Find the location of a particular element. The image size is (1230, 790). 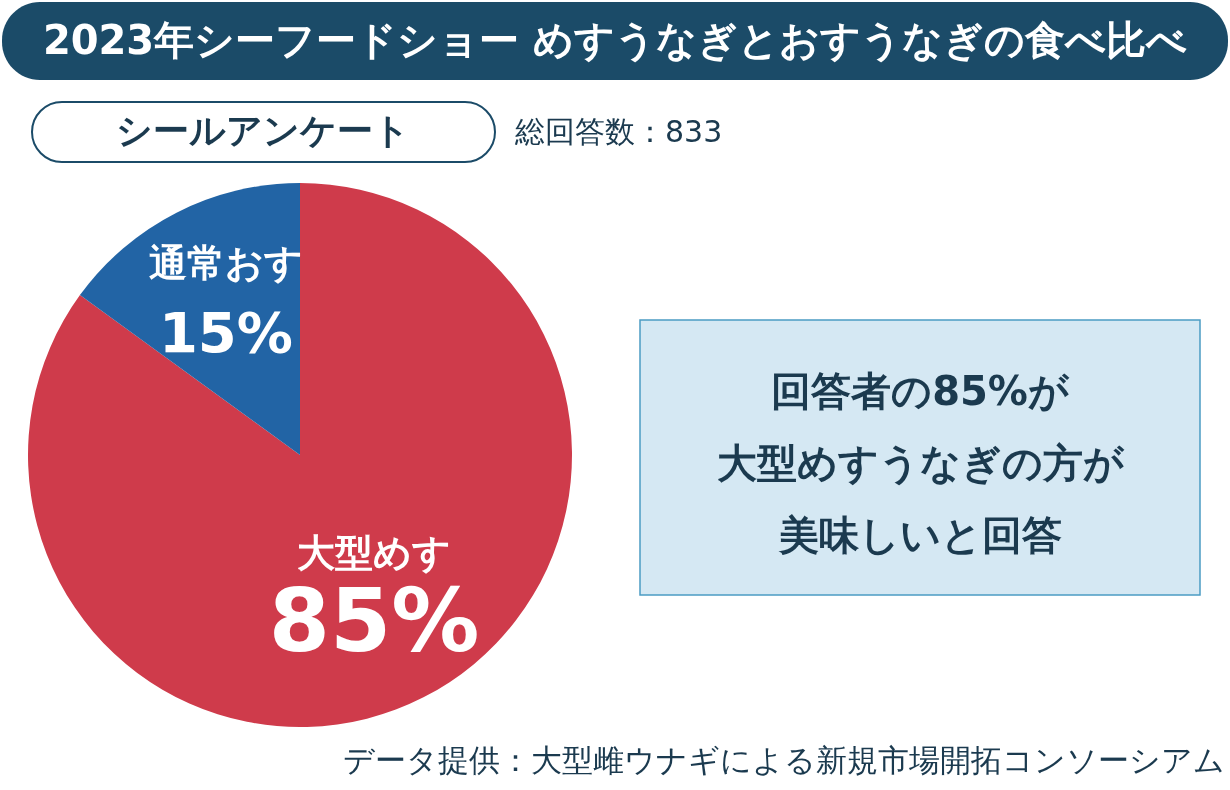

text: 美味しいと回答 is located at coordinates (919, 535).